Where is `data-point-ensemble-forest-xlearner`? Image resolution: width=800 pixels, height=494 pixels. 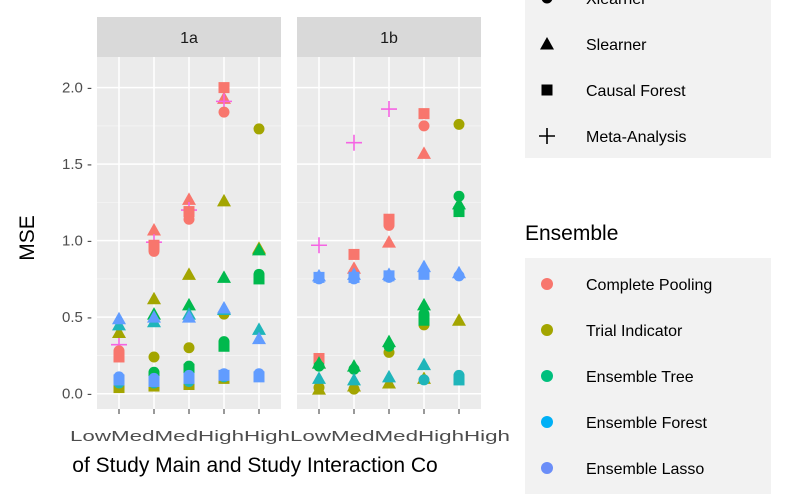 data-point-ensemble-forest-xlearner is located at coordinates (424, 380).